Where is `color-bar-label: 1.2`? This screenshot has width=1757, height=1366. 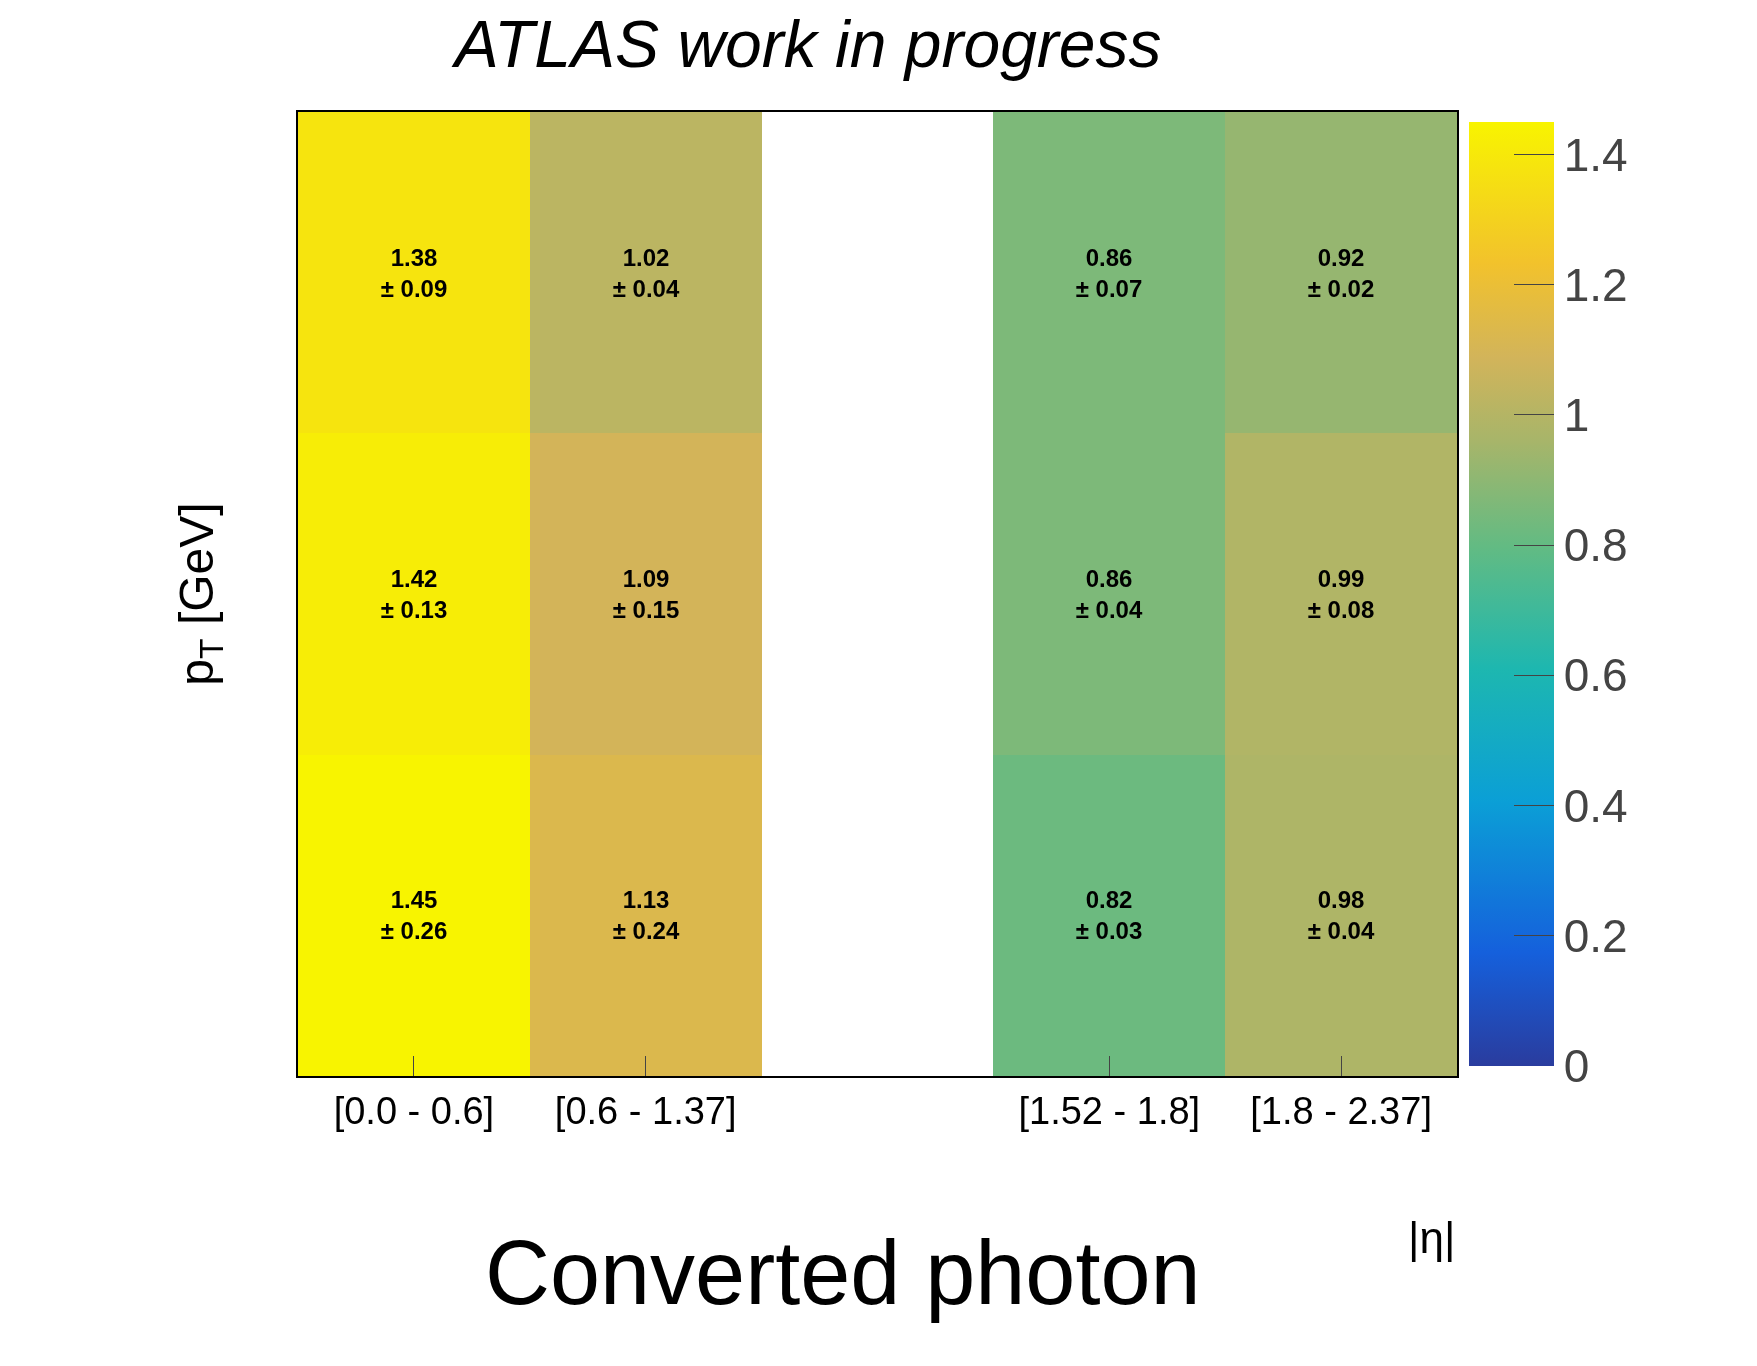 color-bar-label: 1.2 is located at coordinates (1595, 284).